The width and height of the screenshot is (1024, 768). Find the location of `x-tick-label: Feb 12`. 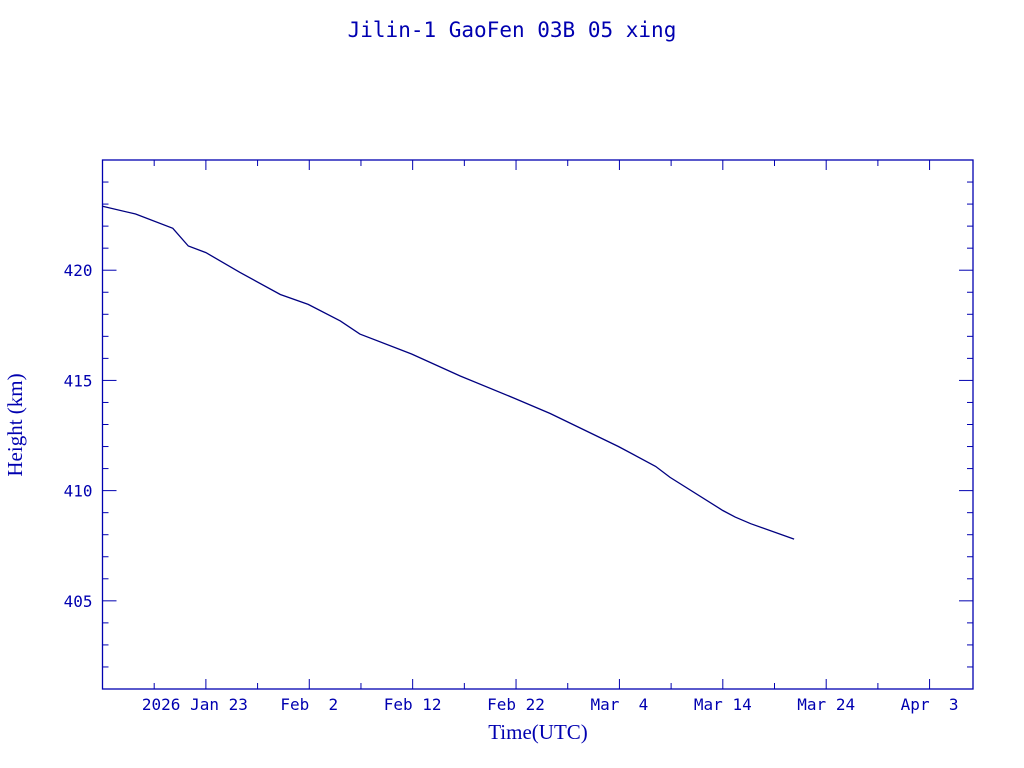

x-tick-label: Feb 12 is located at coordinates (413, 704).